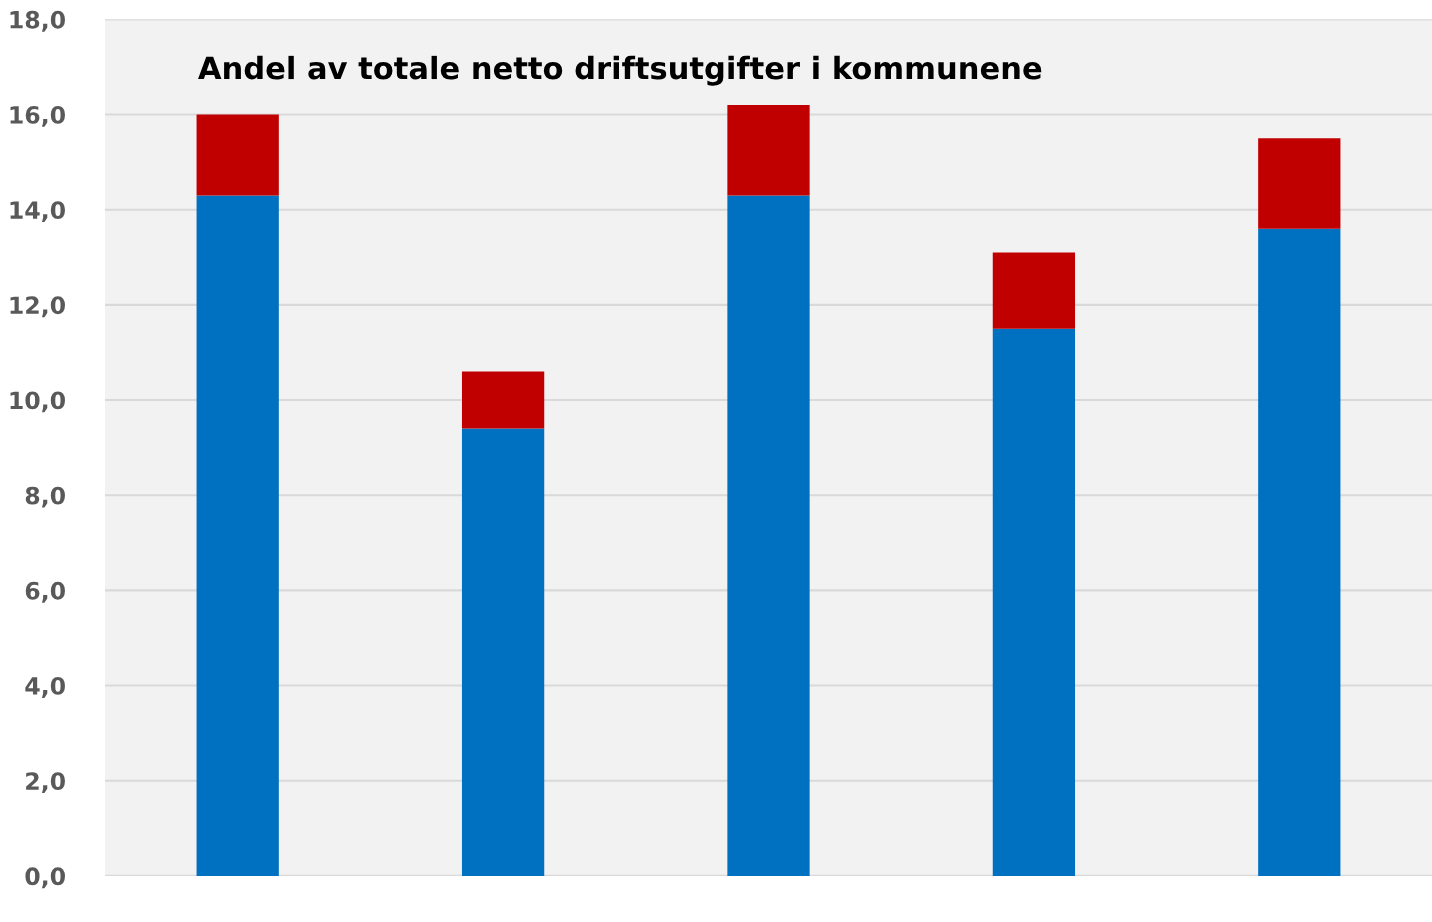 Image resolution: width=1432 pixels, height=922 pixels. I want to click on y-tick-label: 10,0, so click(37, 402).